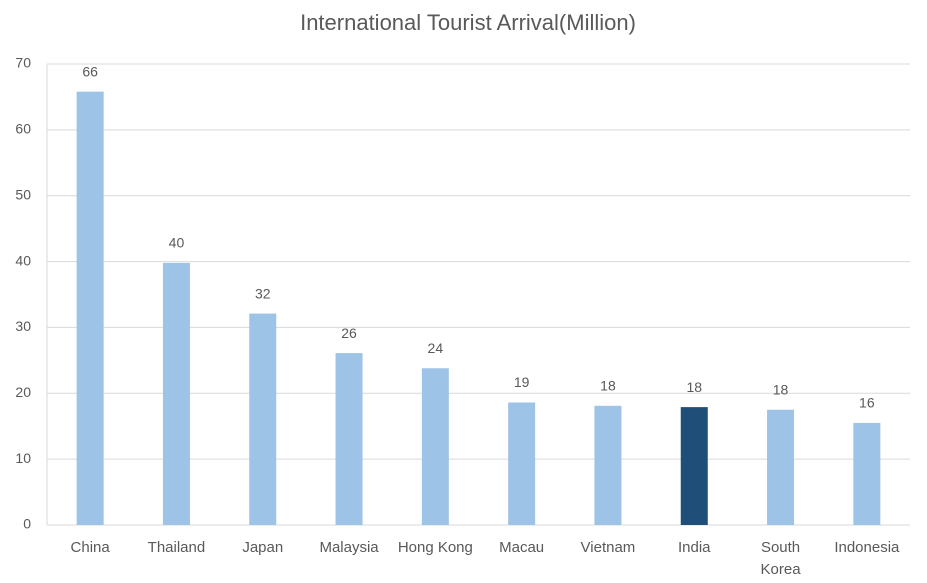 The image size is (927, 583). What do you see at coordinates (694, 547) in the screenshot?
I see `x-tick-label: India` at bounding box center [694, 547].